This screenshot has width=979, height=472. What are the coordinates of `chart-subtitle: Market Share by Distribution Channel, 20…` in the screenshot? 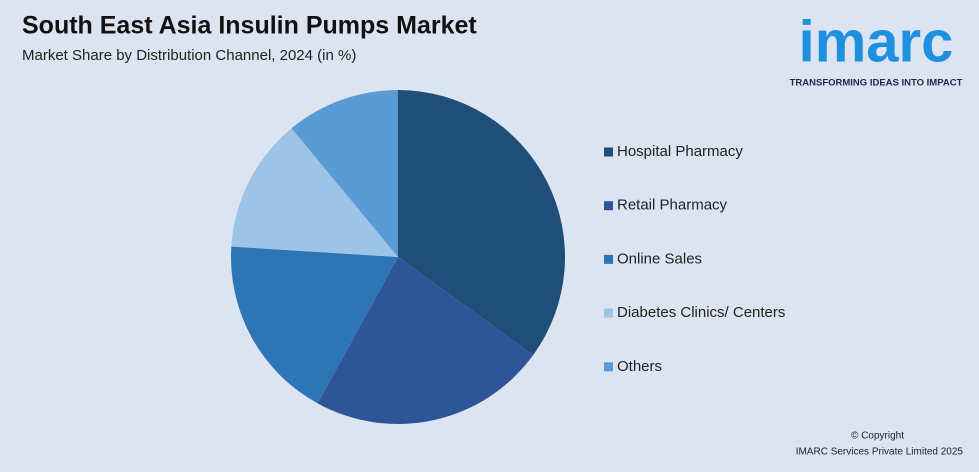 It's located at (189, 55).